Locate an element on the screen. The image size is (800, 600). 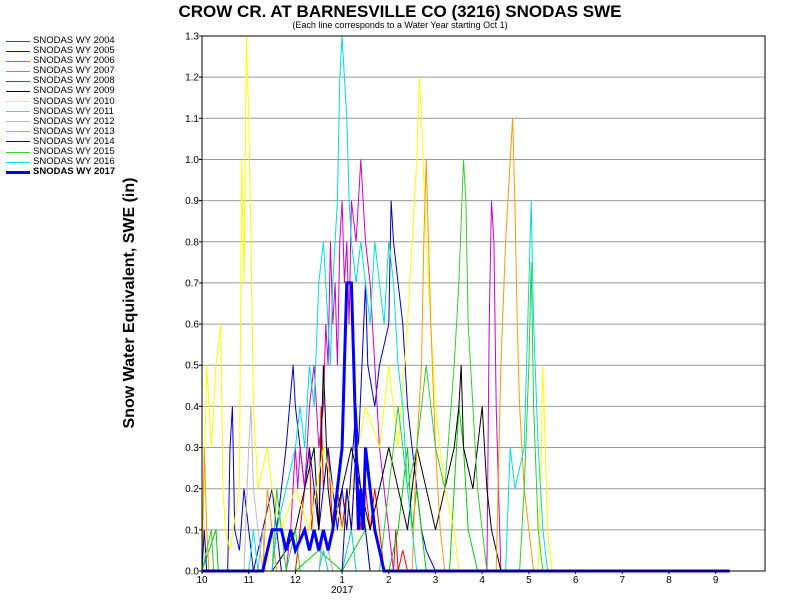
legend-label: SNODAS WY 2006 is located at coordinates (74, 61).